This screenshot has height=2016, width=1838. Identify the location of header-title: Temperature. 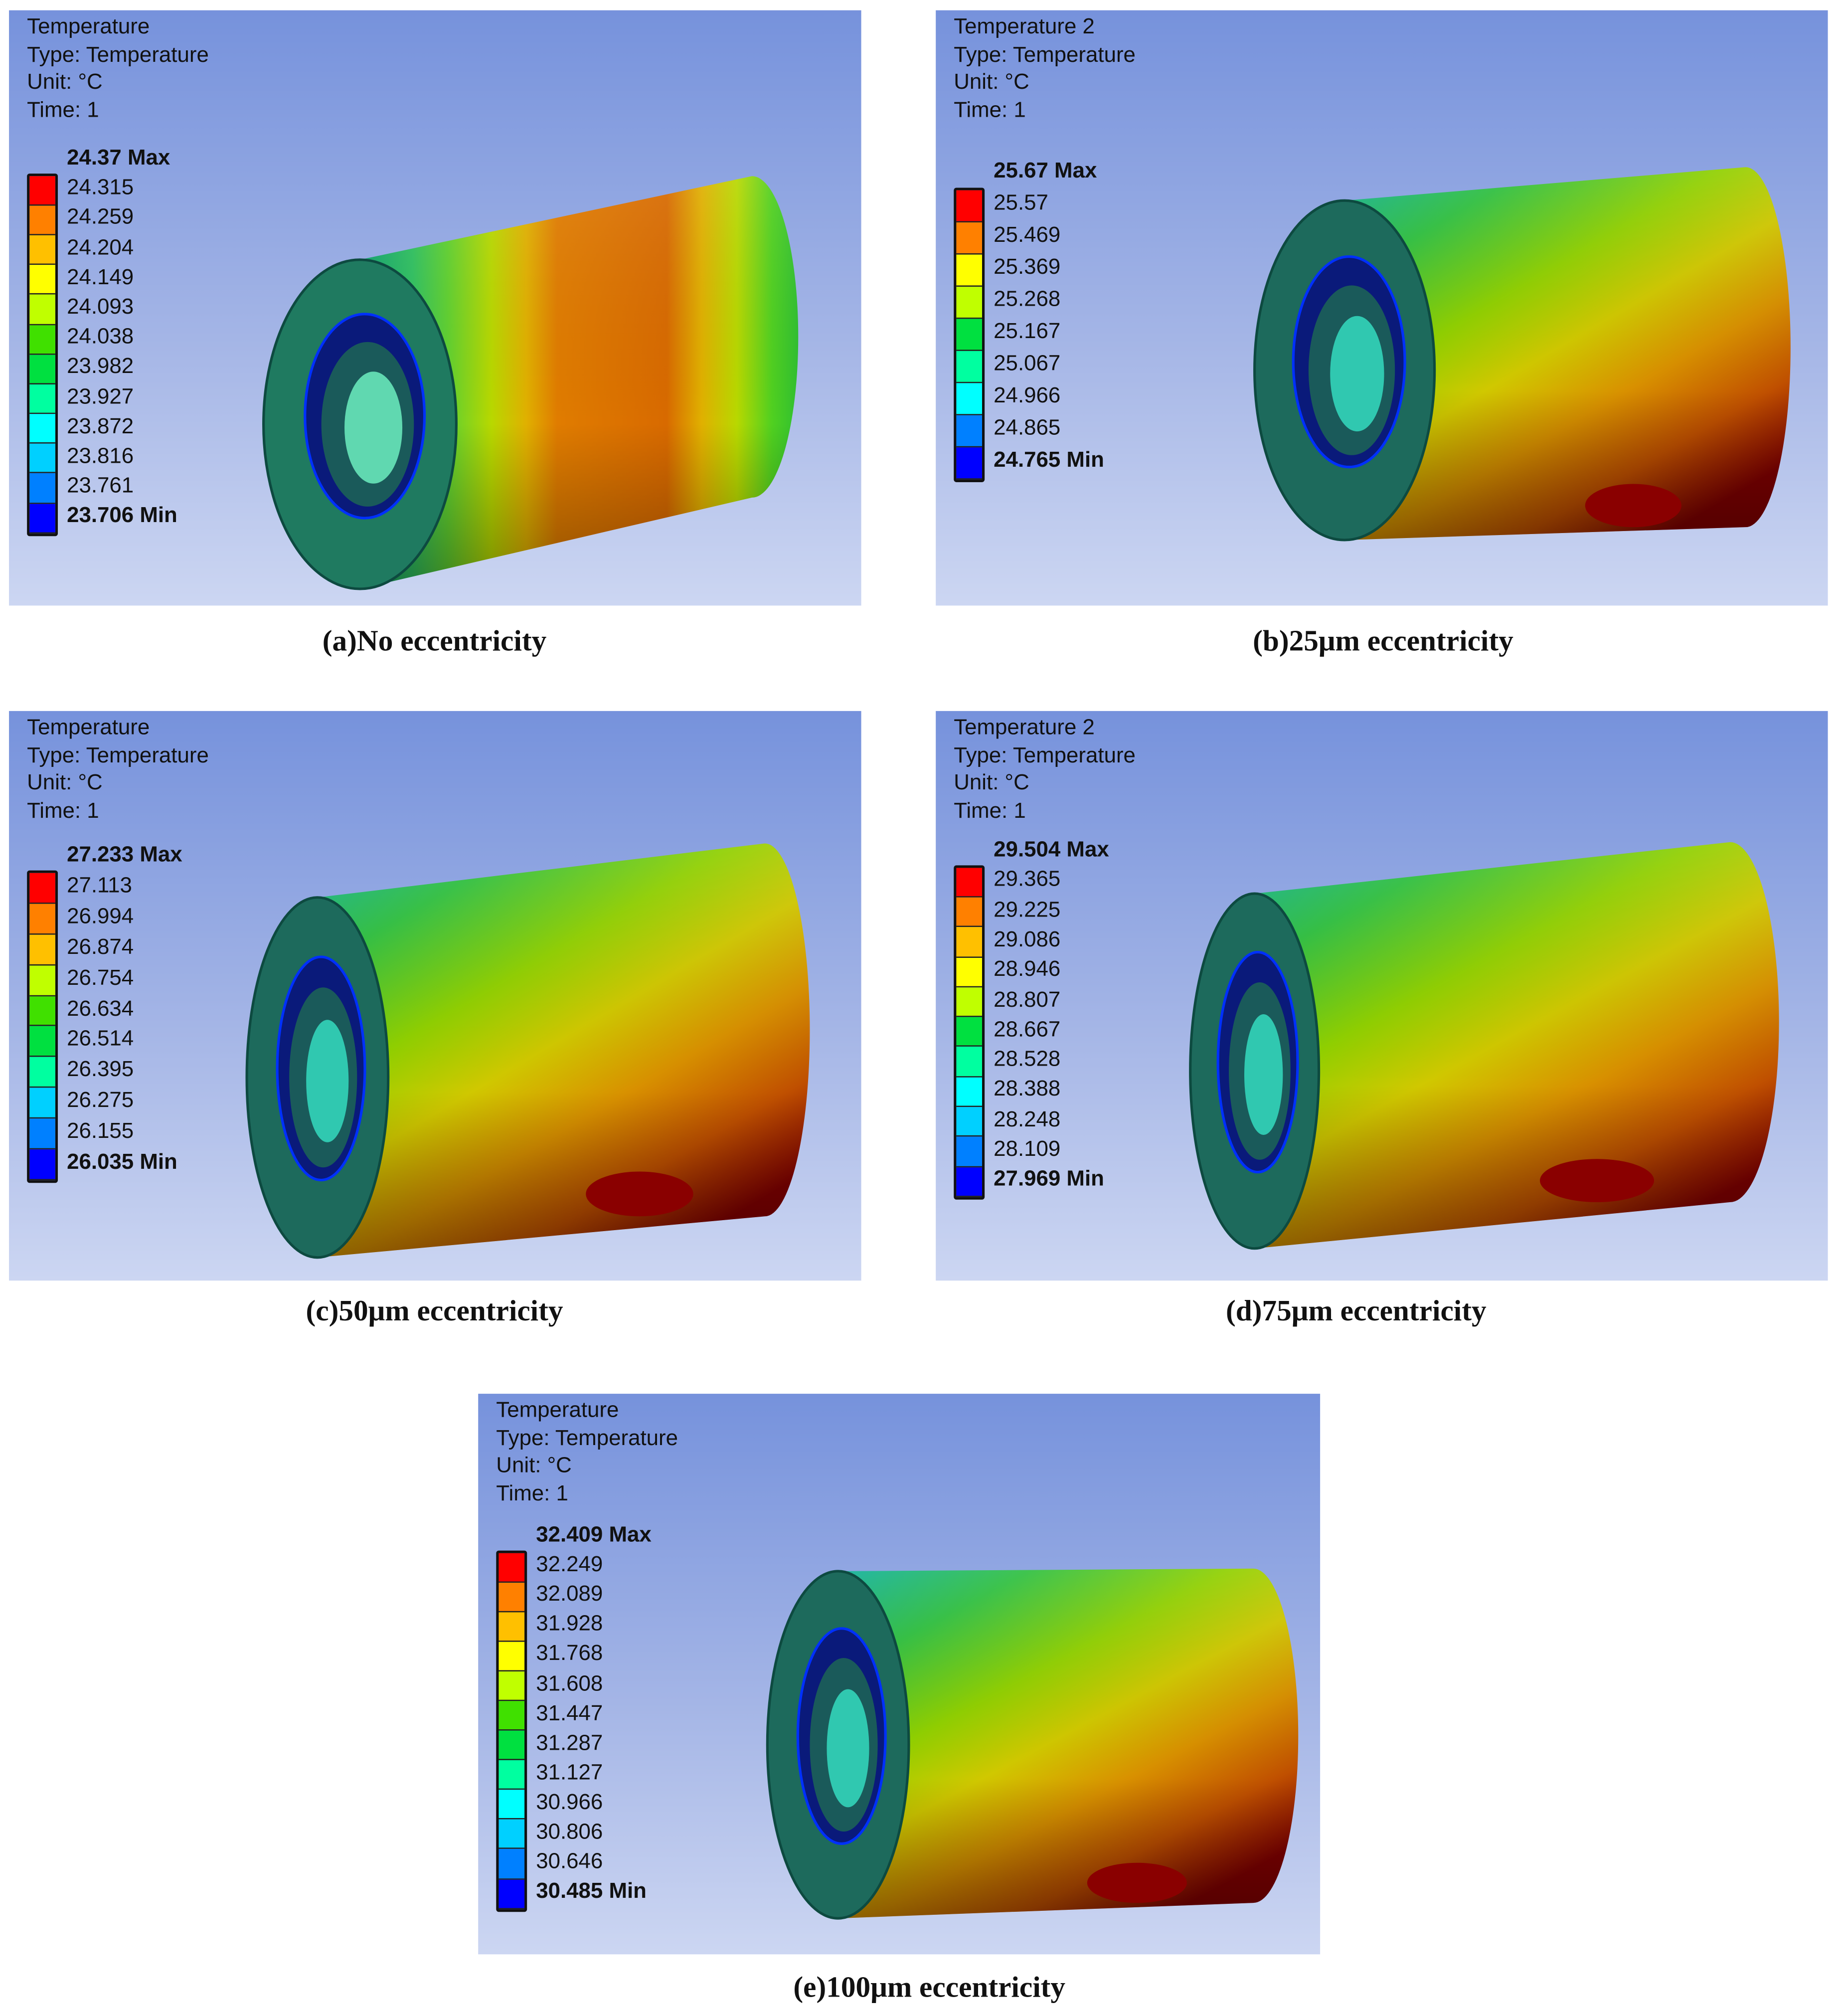
(88, 26).